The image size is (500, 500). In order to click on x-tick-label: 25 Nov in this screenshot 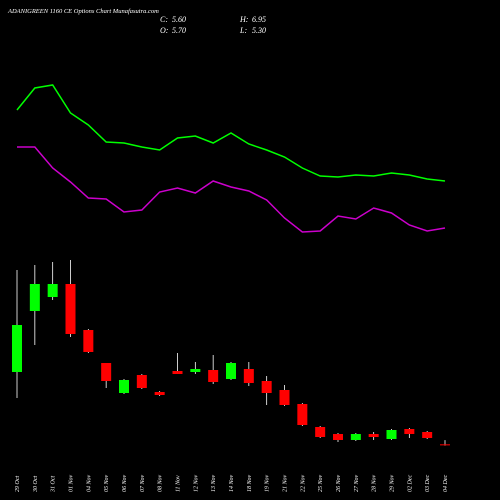, I will do `click(321, 483)`.